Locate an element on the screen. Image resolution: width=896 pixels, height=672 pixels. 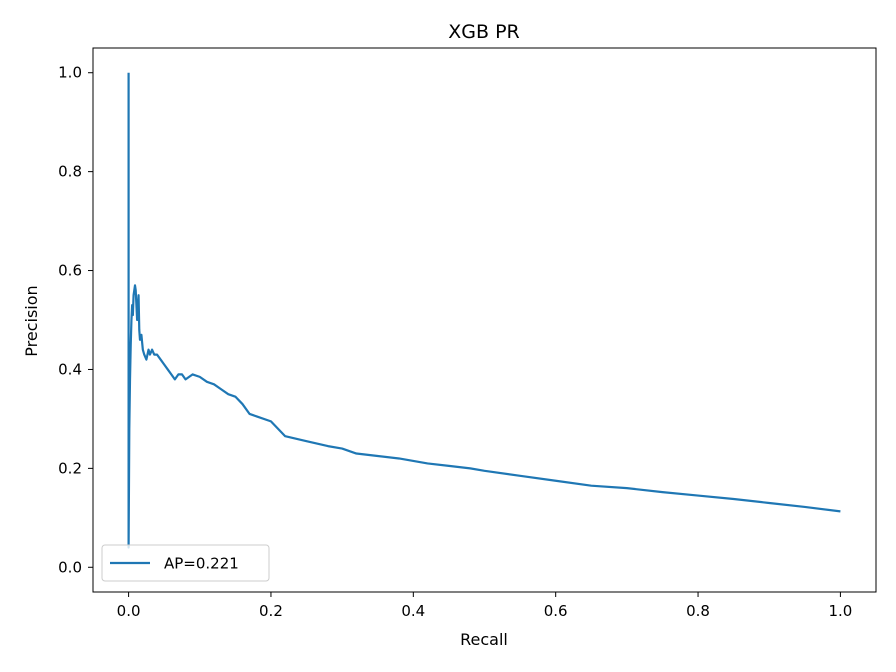
legend-box is located at coordinates (185, 563).